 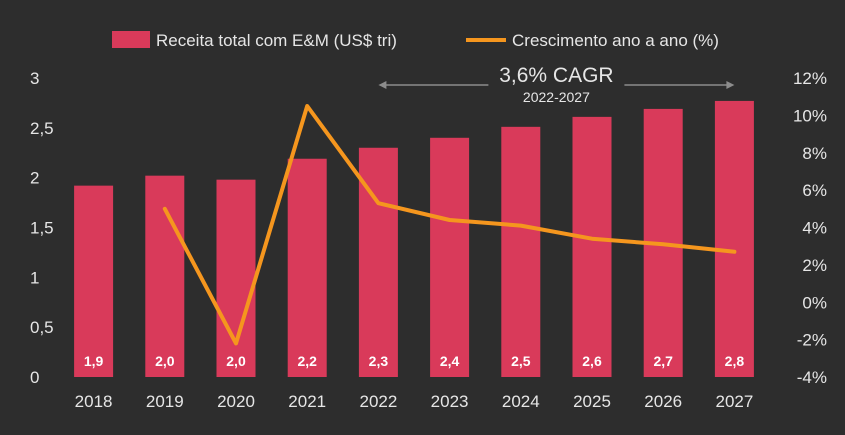 I want to click on bar-value-label: 2,6, so click(x=592, y=361).